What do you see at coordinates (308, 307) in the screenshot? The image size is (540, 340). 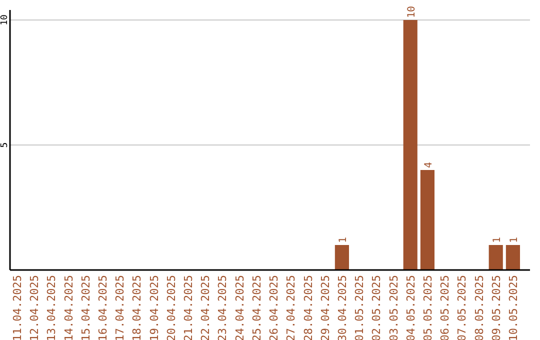 I see `x-tick-label: 28.04.2025` at bounding box center [308, 307].